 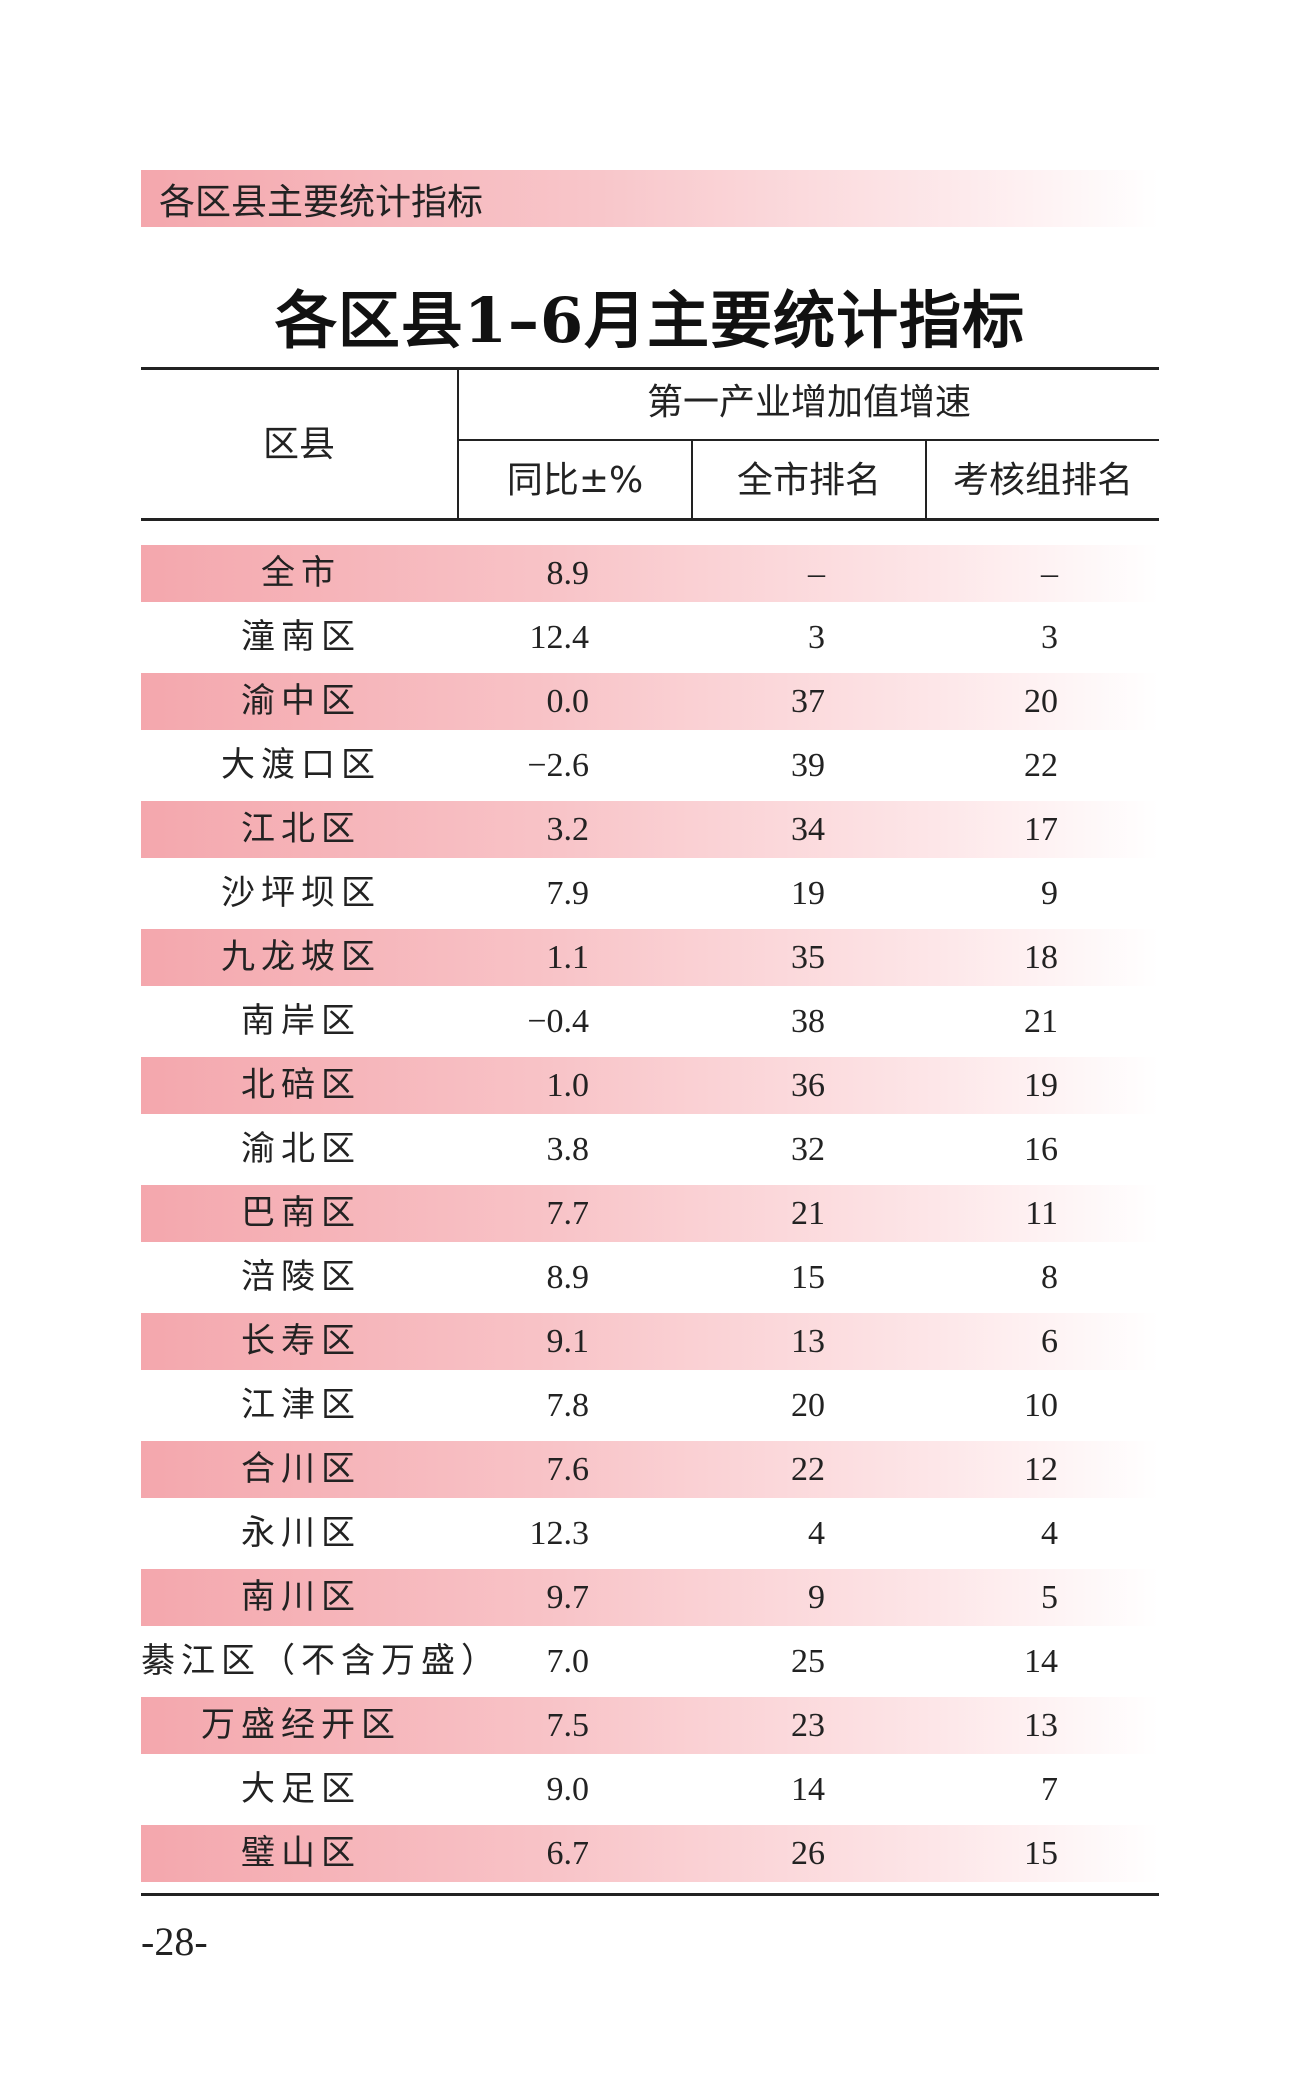 I want to click on city-rank-value: 20, so click(x=808, y=1405).